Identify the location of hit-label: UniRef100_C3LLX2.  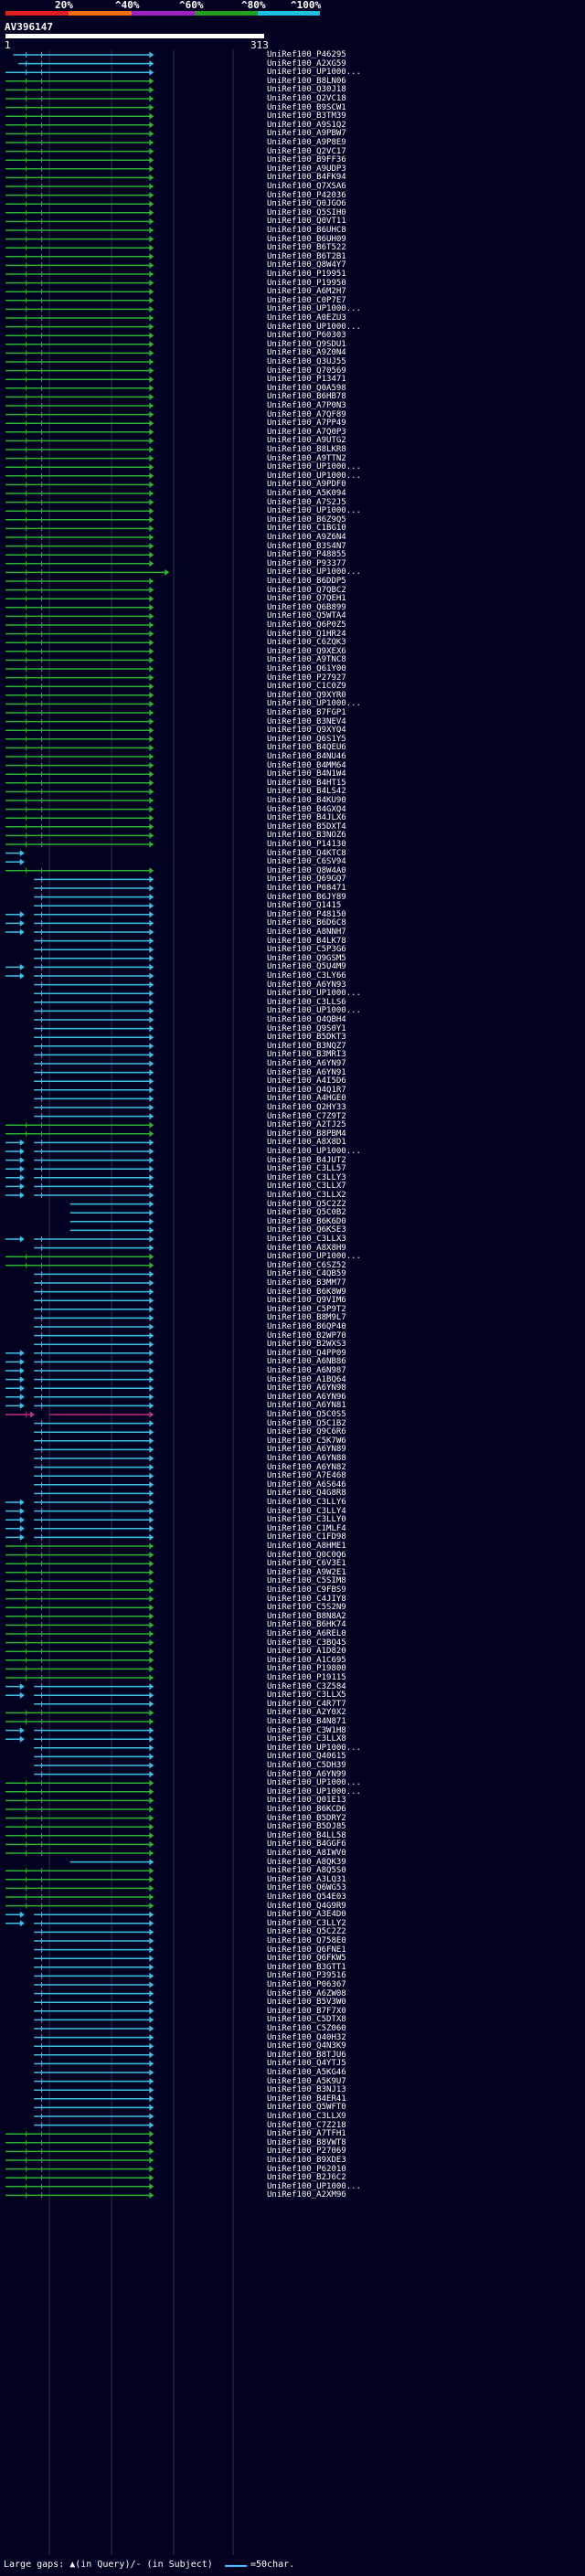
(307, 1195).